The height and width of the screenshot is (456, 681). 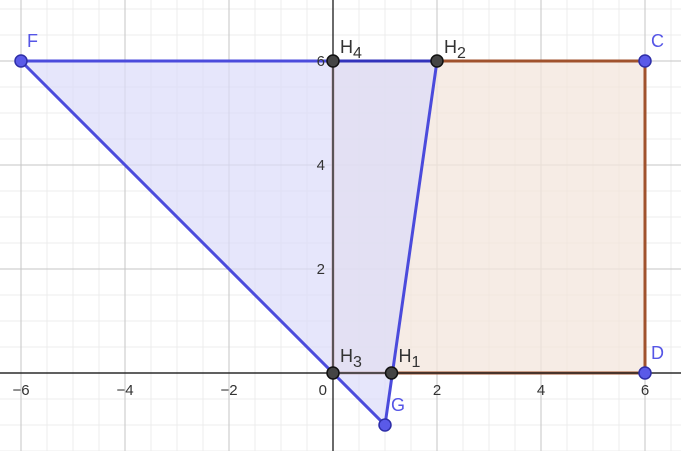 I want to click on point-label-subscript: 2, so click(x=461, y=53).